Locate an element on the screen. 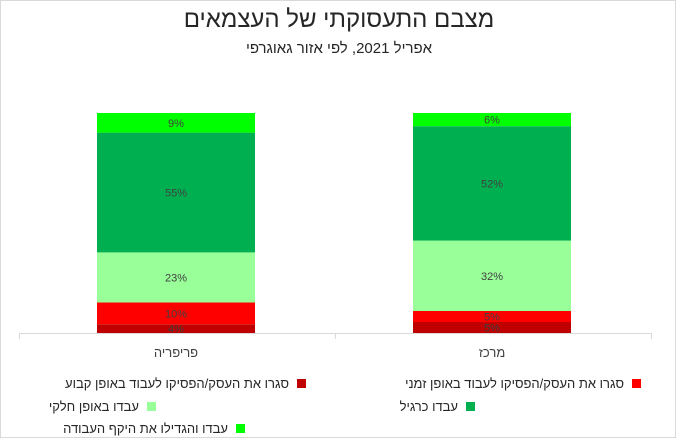 This screenshot has width=678, height=440. legend-item-temporary-closure: סגרו את העסק/הפסיקו לעבוד באופן זמני is located at coordinates (523, 383).